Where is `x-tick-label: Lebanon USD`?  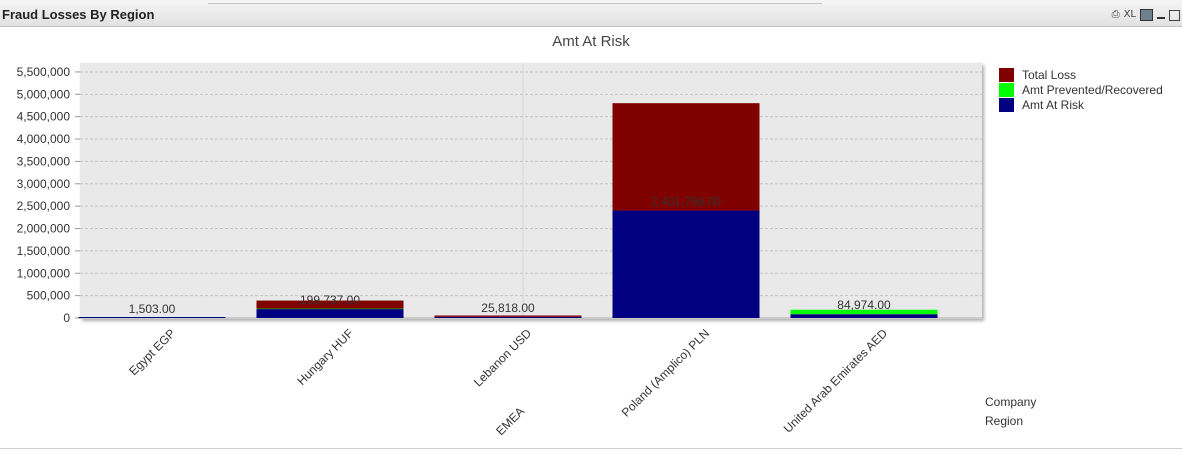
x-tick-label: Lebanon USD is located at coordinates (502, 357).